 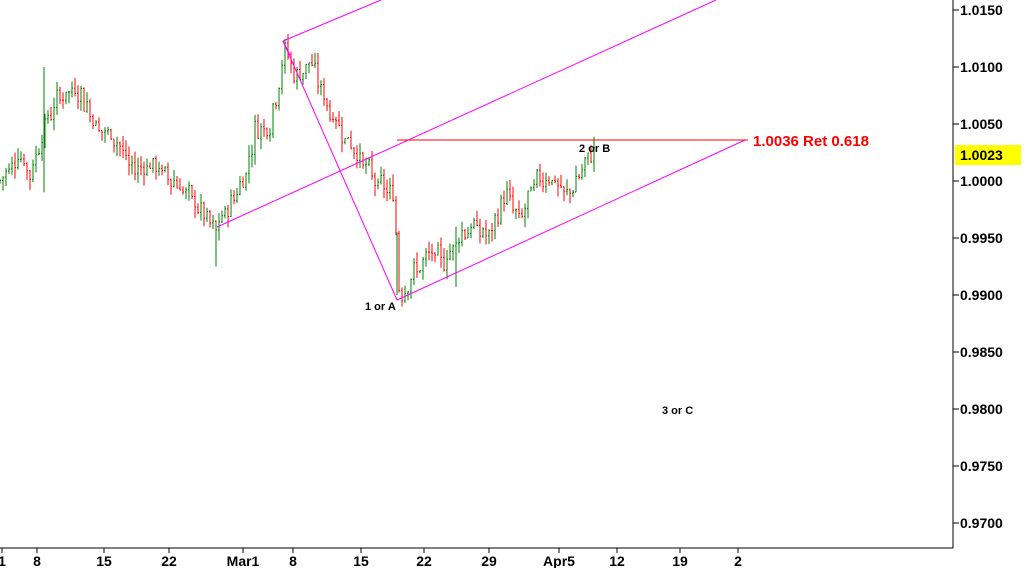 What do you see at coordinates (371, 558) in the screenshot?
I see `x-axis-ticks: 1 8 15 22 Mar1 8 15 22 29 Apr5 12 19 2` at bounding box center [371, 558].